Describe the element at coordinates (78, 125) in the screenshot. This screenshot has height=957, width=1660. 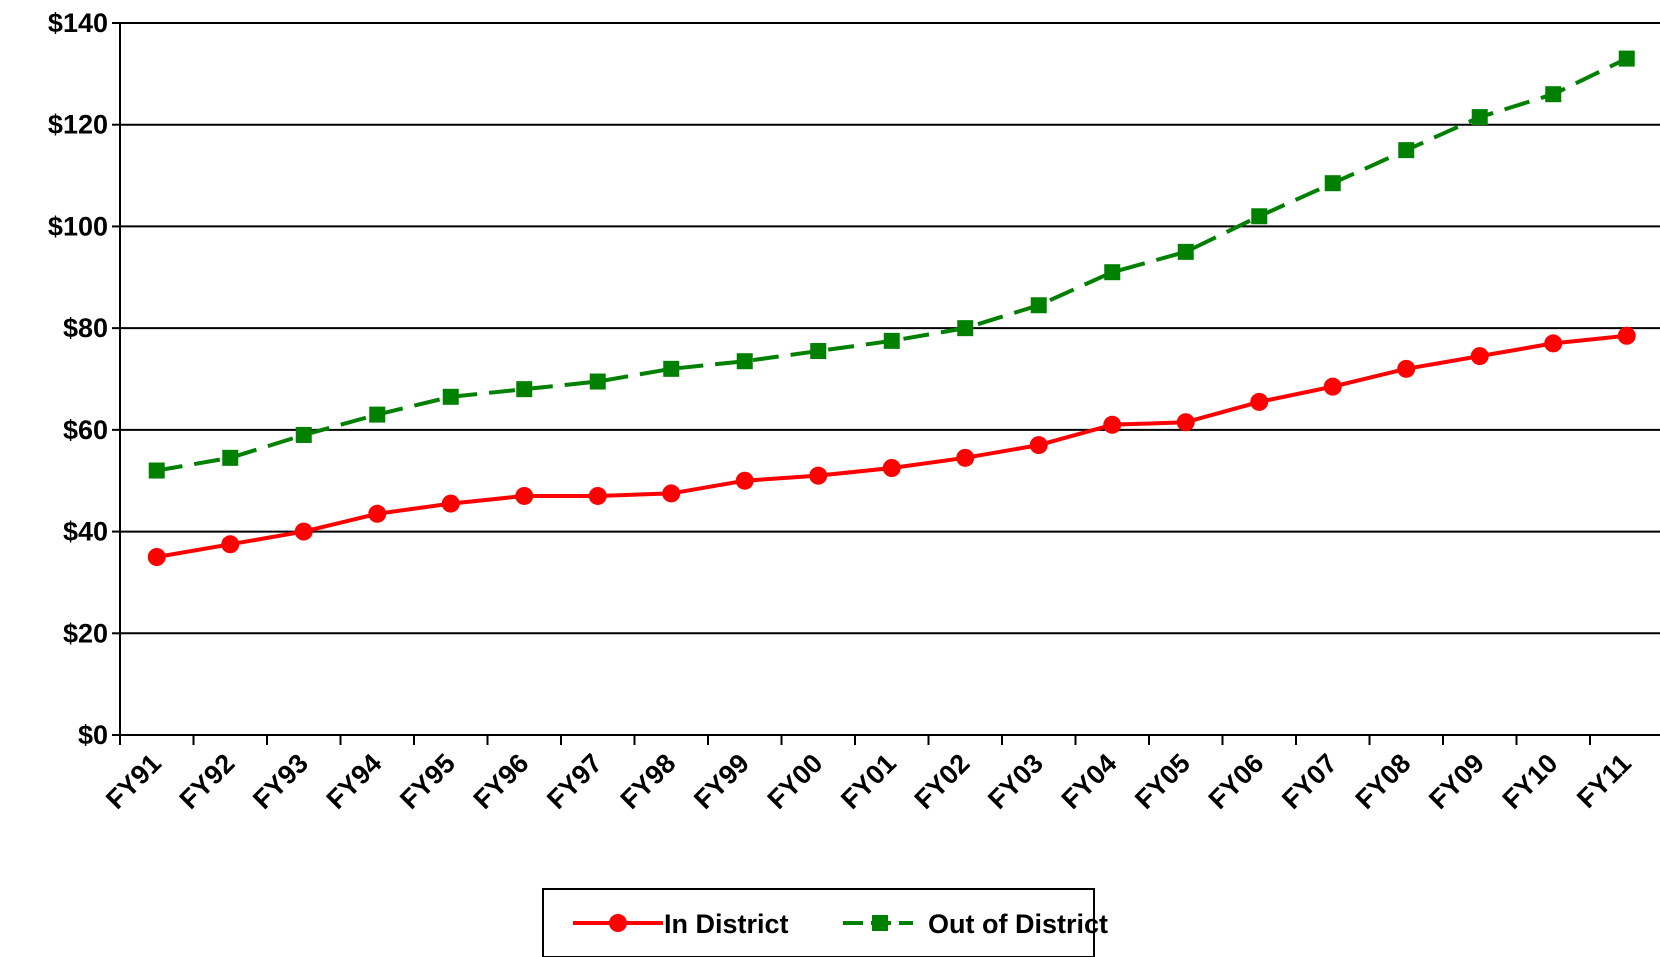
I see `y-tick-label: $120` at that location.